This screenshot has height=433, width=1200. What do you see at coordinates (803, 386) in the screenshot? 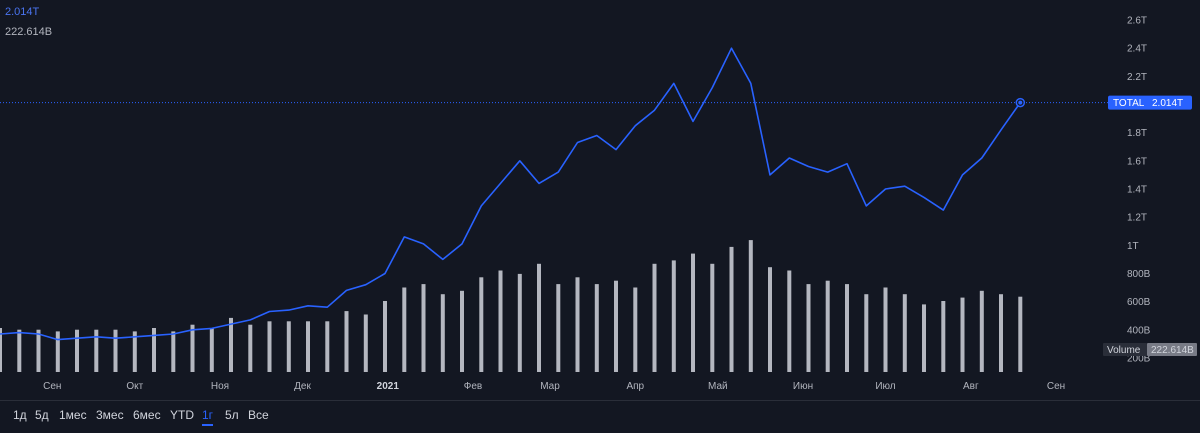
I see `x-tick-label: Июн` at bounding box center [803, 386].